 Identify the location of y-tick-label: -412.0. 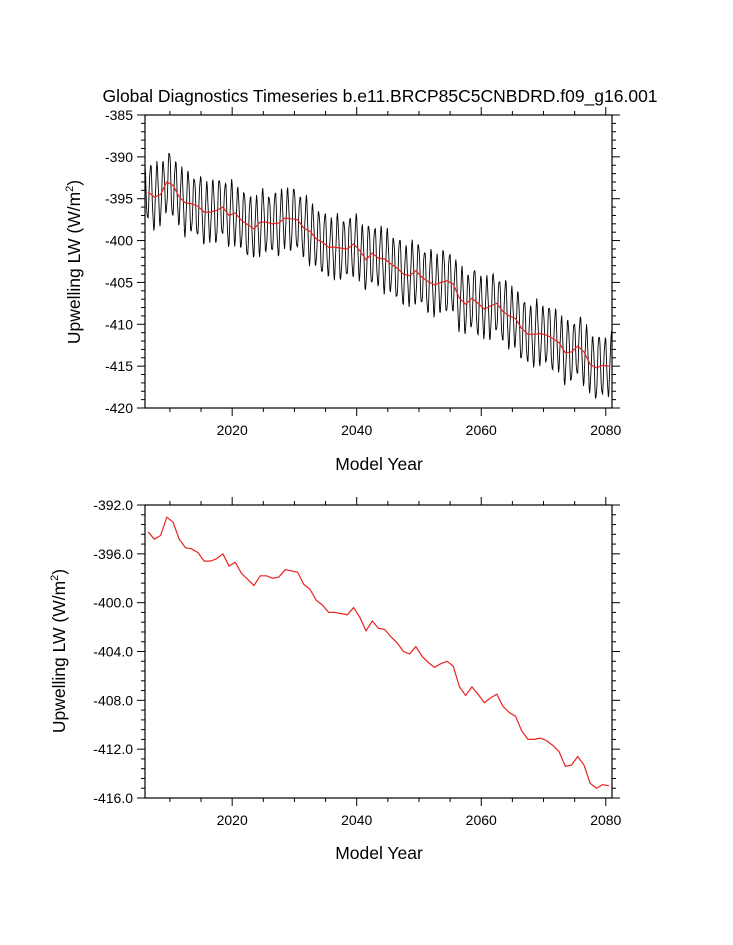
(113, 749).